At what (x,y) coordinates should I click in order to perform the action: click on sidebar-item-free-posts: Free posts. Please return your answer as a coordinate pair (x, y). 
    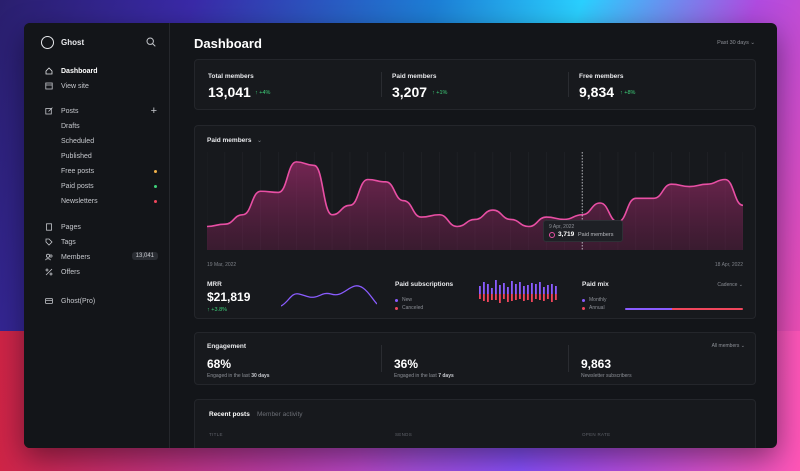
    Looking at the image, I should click on (109, 171).